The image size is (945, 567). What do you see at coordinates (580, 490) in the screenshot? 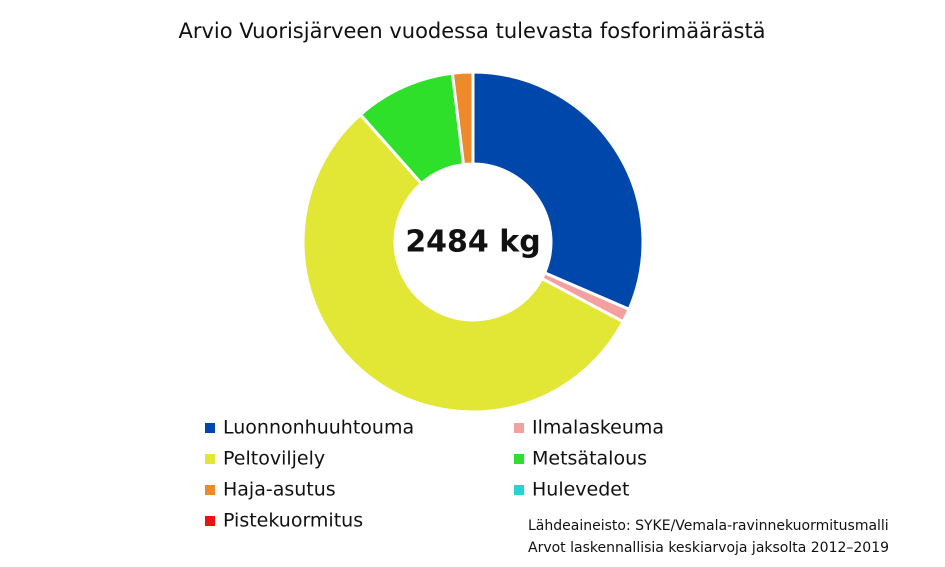
I see `legend-label: Hulevedet` at bounding box center [580, 490].